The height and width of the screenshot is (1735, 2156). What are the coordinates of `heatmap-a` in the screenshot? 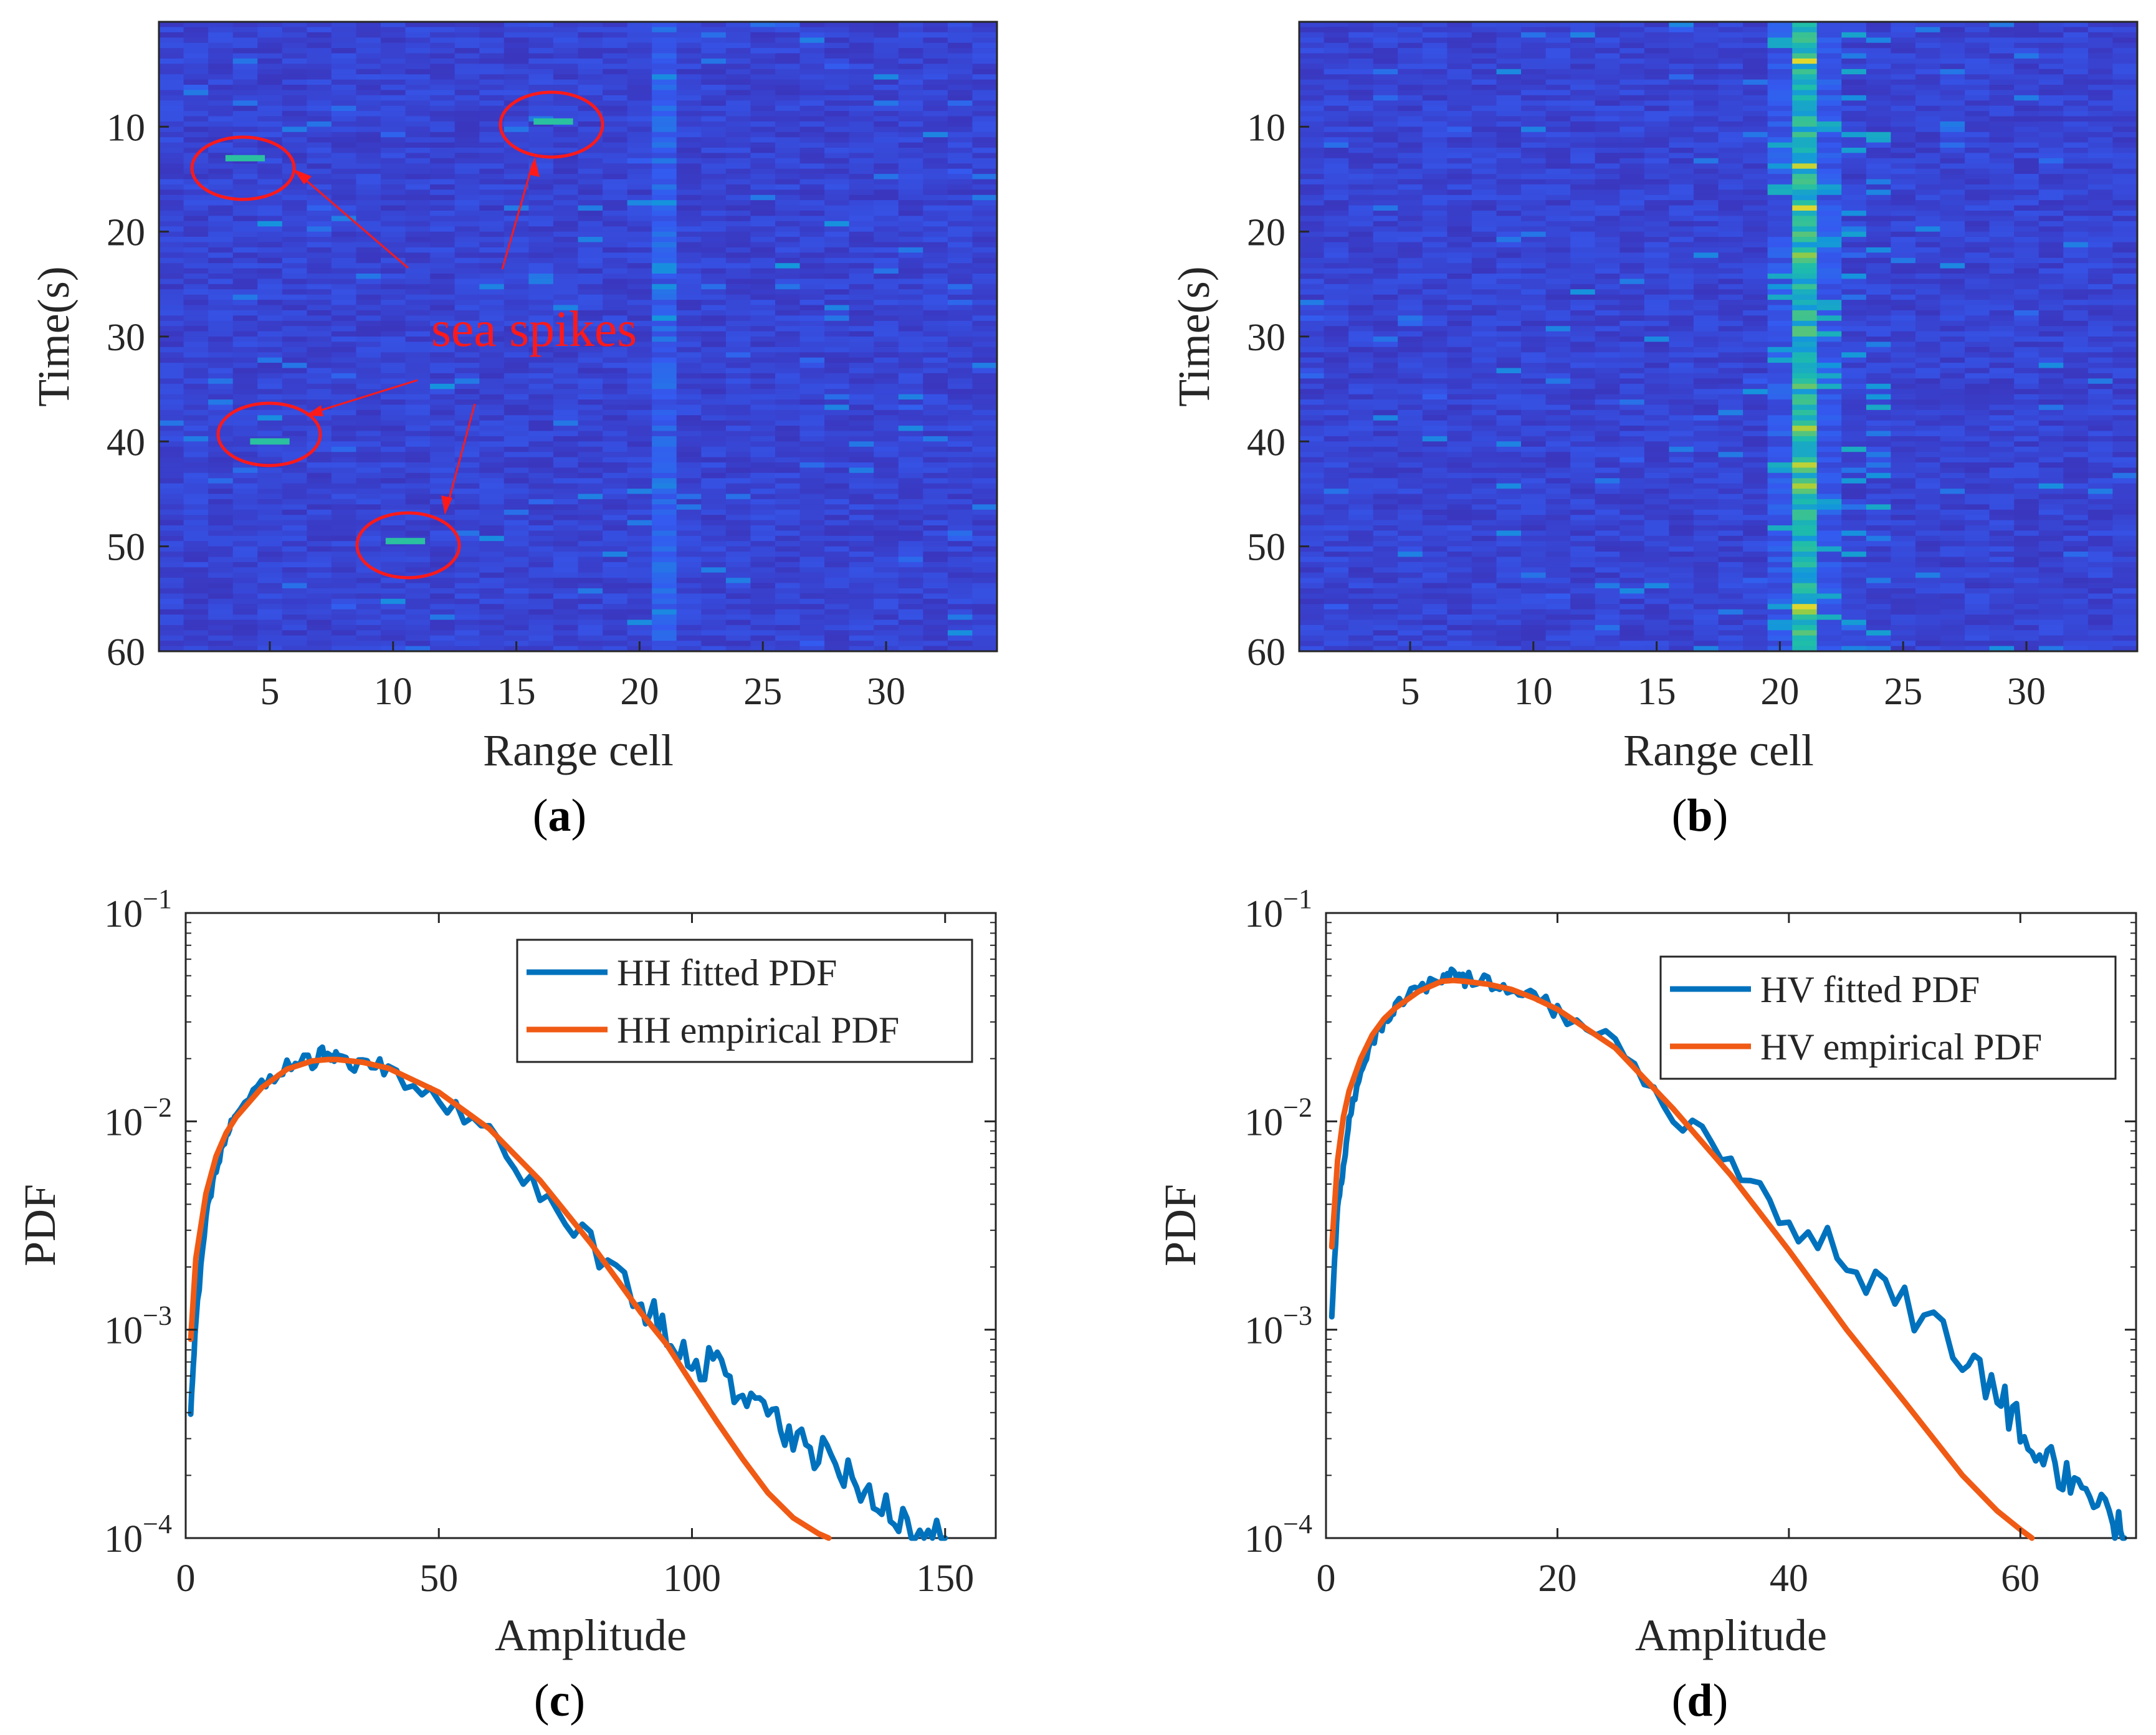 It's located at (578, 337).